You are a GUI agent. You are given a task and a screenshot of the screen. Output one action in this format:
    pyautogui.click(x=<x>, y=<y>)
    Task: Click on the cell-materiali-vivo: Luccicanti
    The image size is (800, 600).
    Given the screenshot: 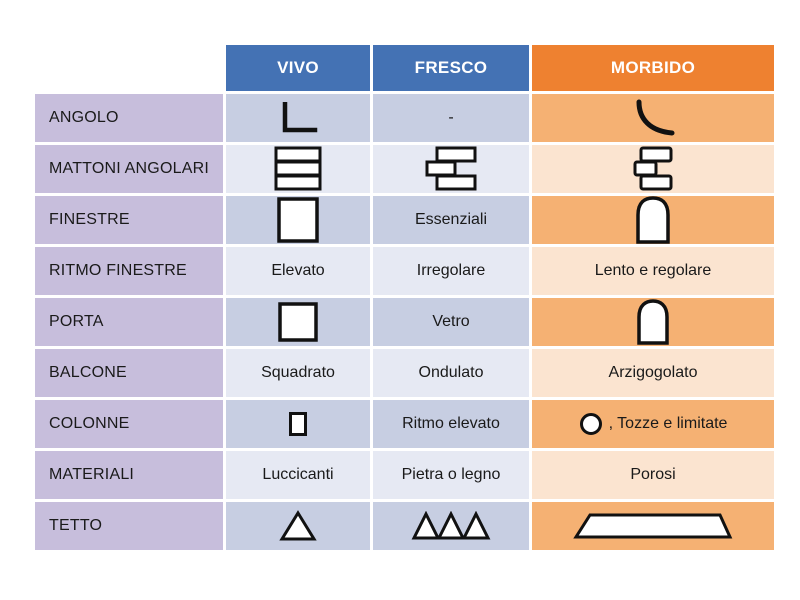 What is the action you would take?
    pyautogui.click(x=298, y=475)
    